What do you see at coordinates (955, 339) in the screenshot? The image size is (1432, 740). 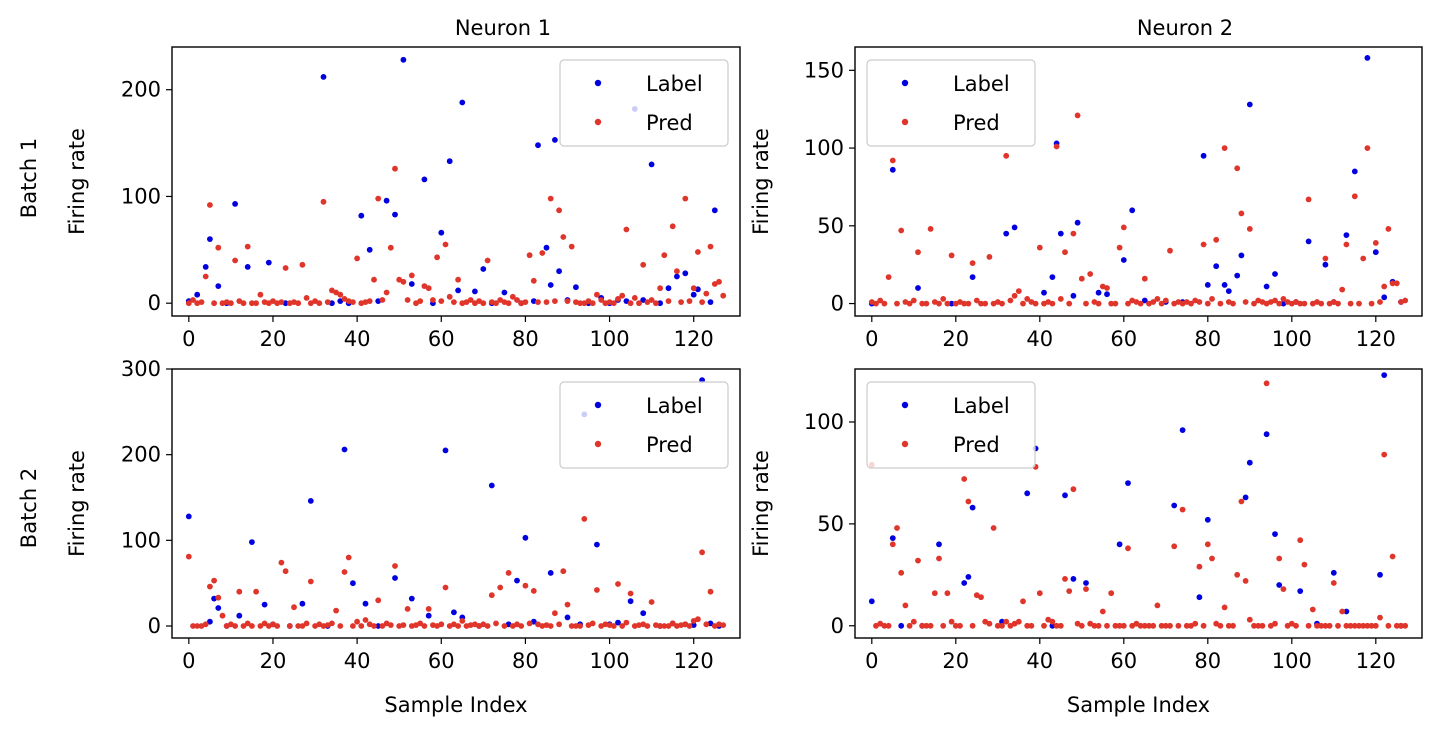 I see `x-tick-label: 20` at bounding box center [955, 339].